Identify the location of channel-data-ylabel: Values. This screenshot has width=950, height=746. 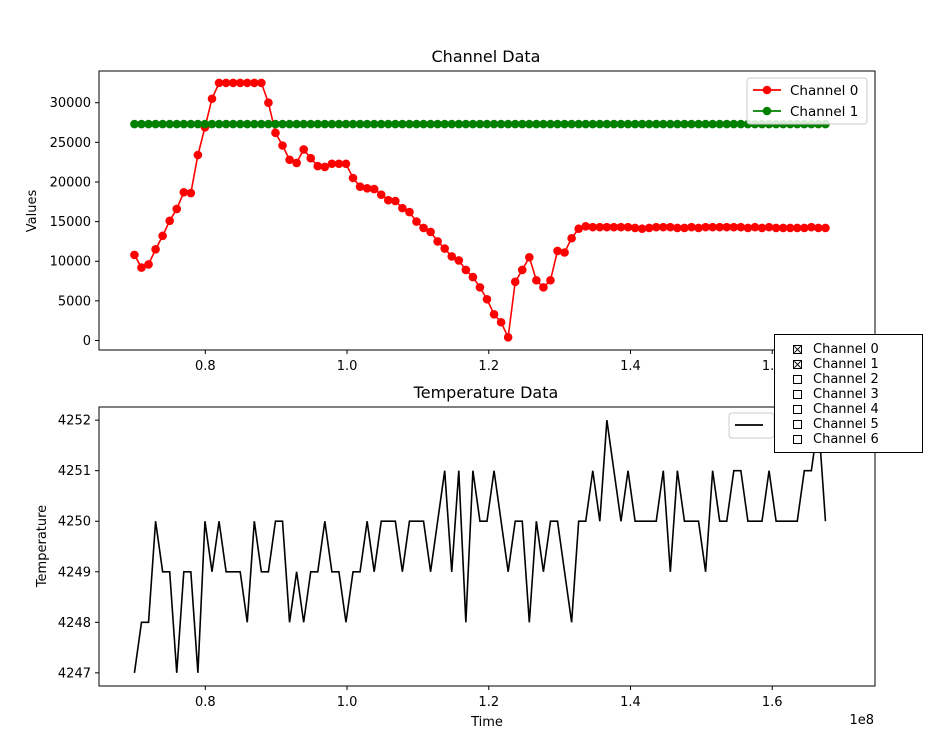
(32, 211).